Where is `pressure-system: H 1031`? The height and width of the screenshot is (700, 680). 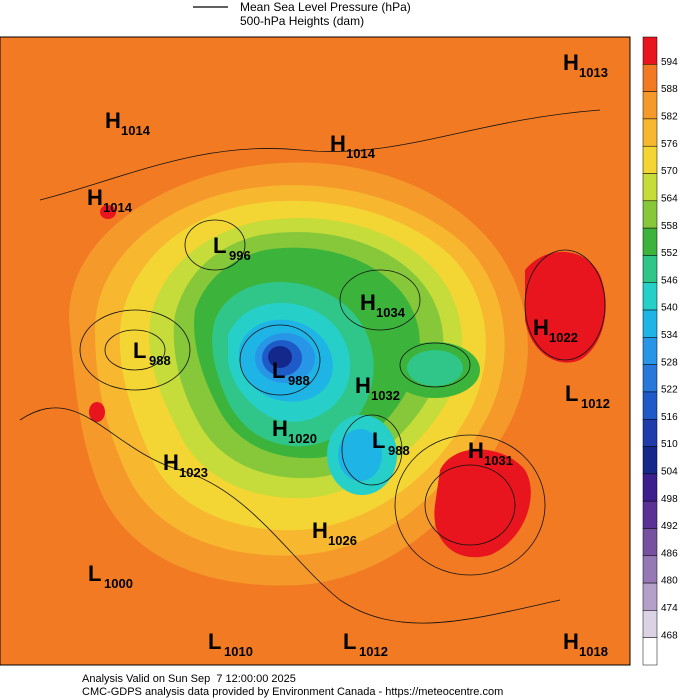 pressure-system: H 1031 is located at coordinates (490, 453).